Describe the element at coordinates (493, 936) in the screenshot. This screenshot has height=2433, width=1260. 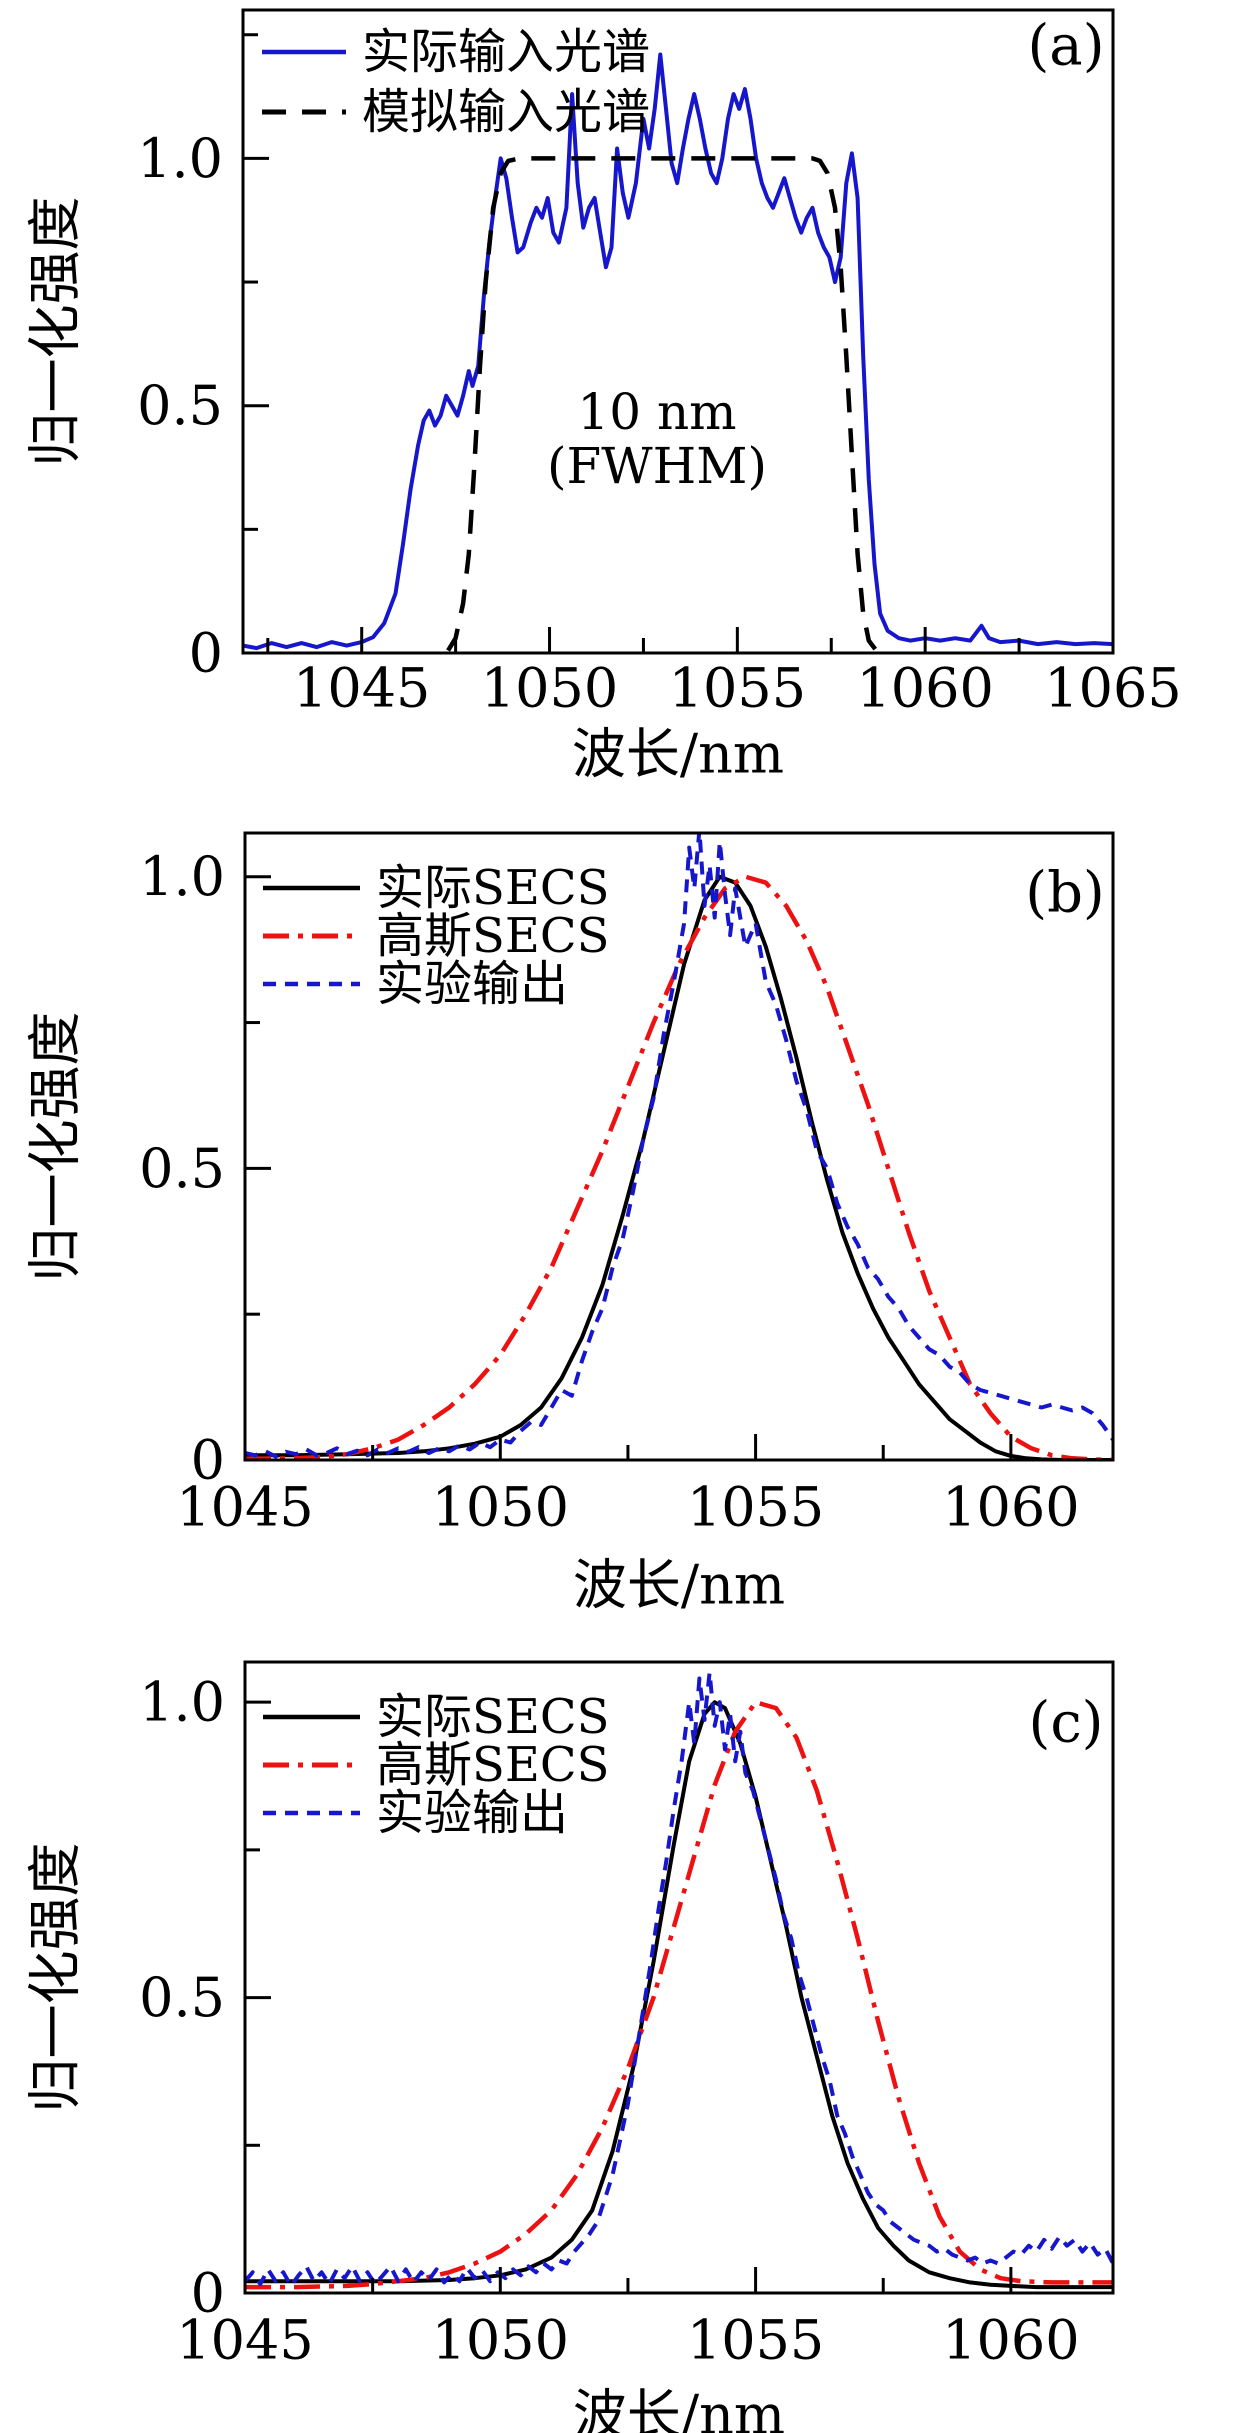
I see `legend-label-b-1: 高斯SECS` at that location.